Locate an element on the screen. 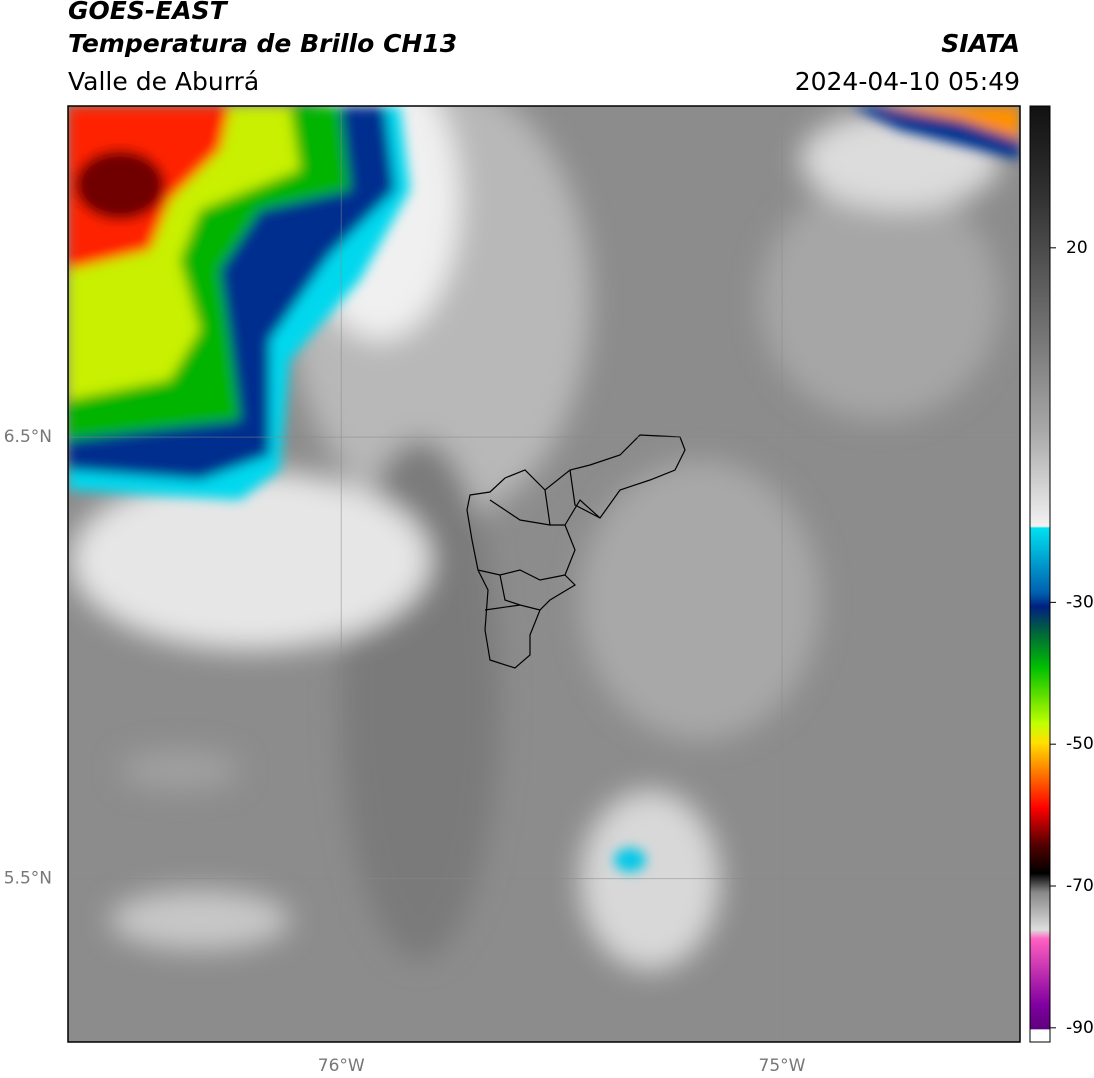  colorbar is located at coordinates (1040, 574).